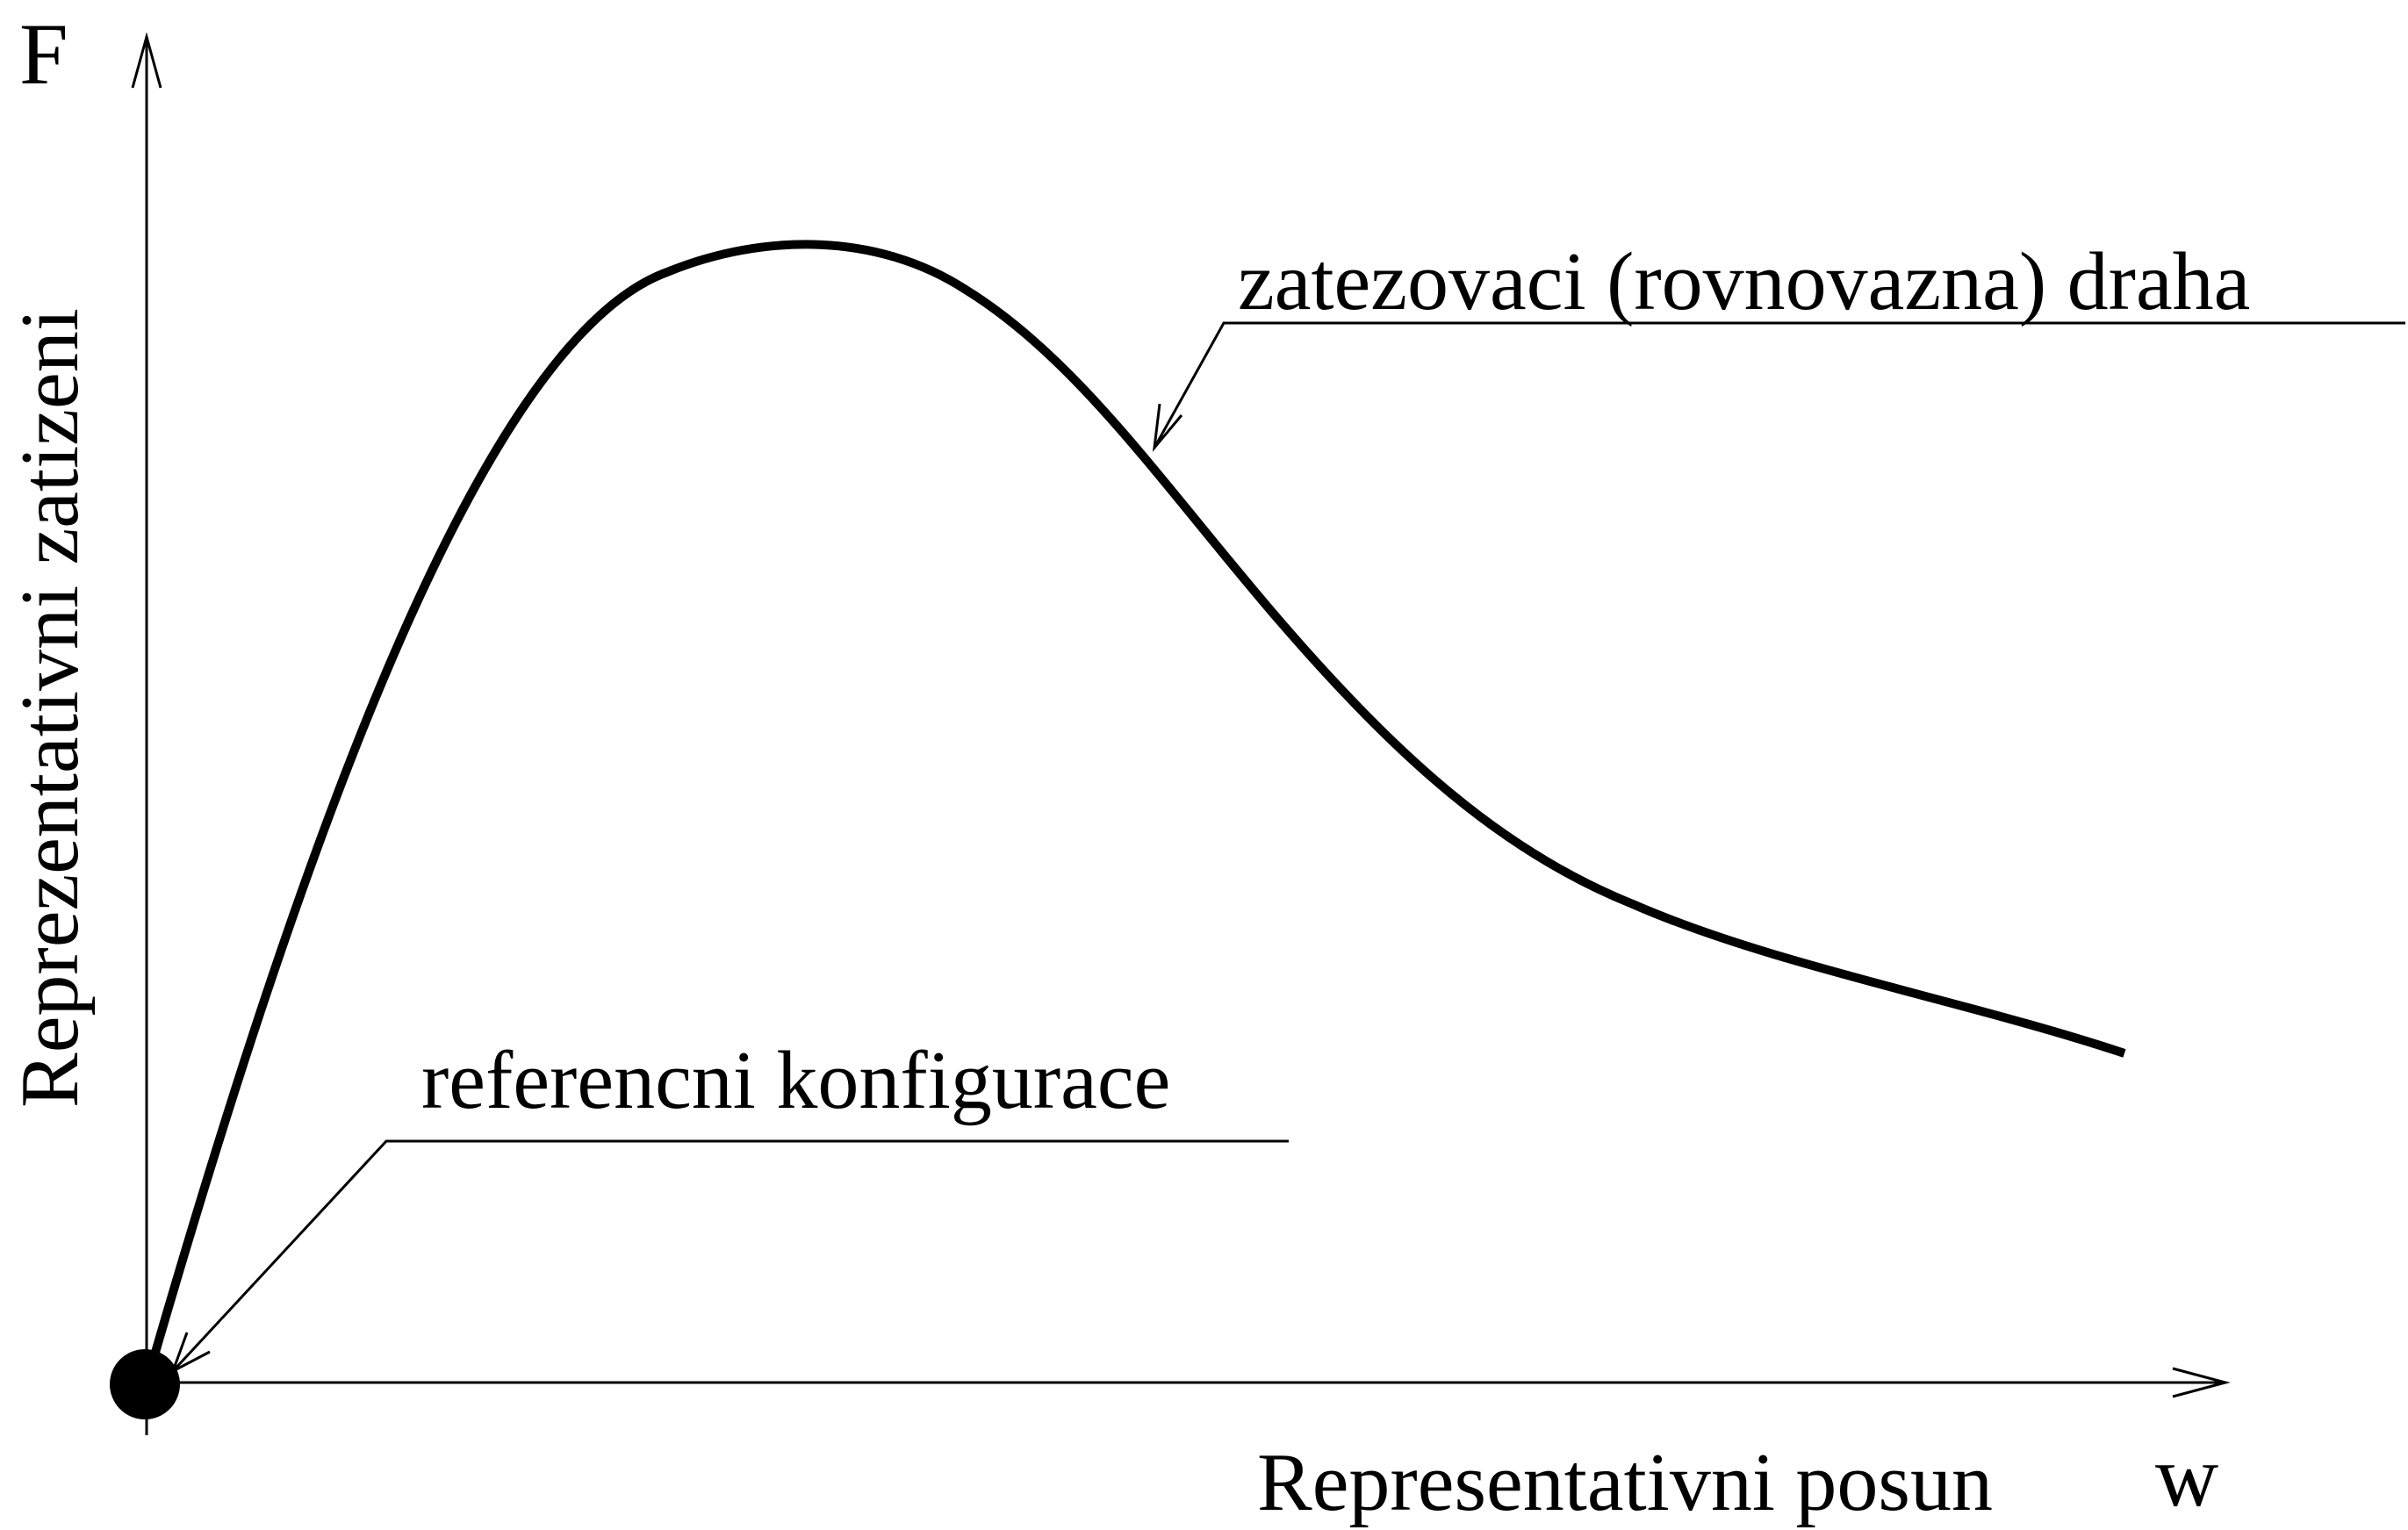  I want to click on y-axis-arrowhead, so click(146, 60).